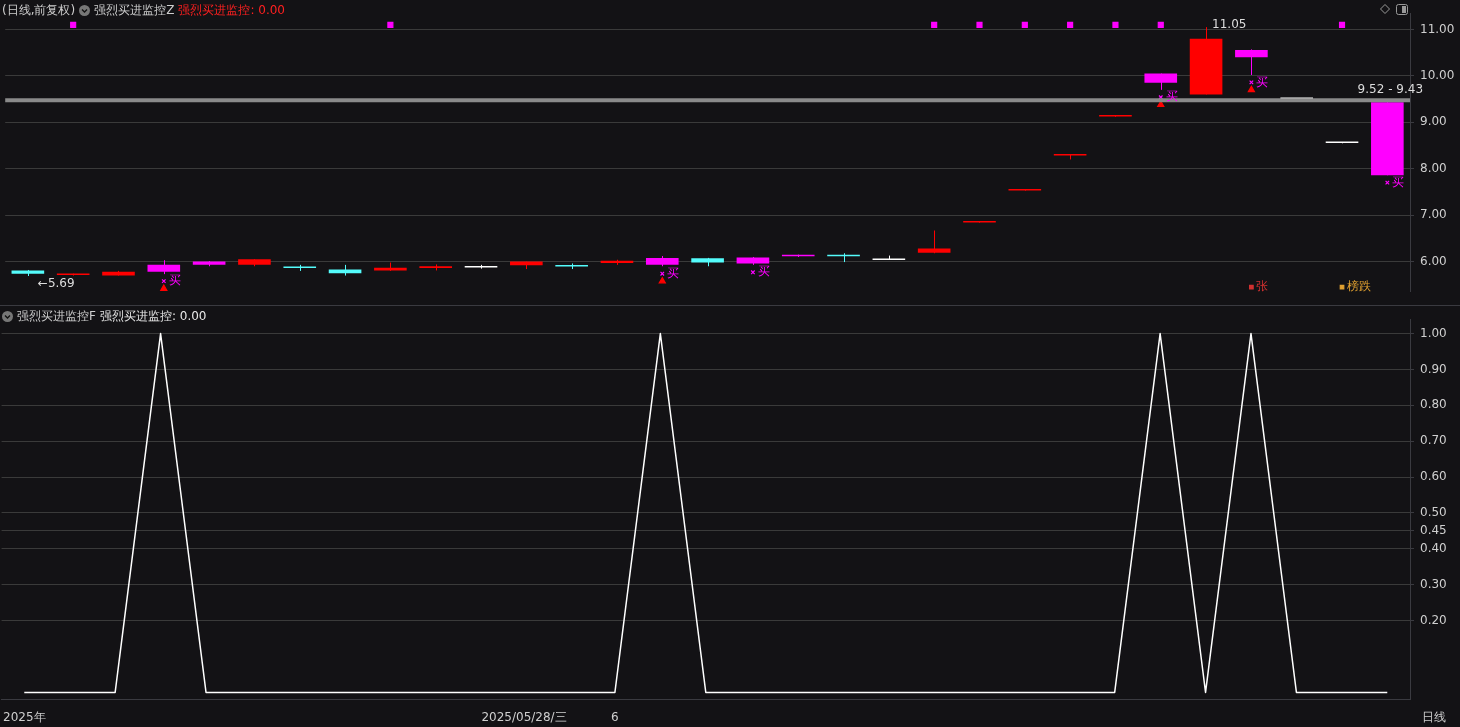 This screenshot has width=1460, height=727. I want to click on y-tick-label: 0.80, so click(1433, 404).